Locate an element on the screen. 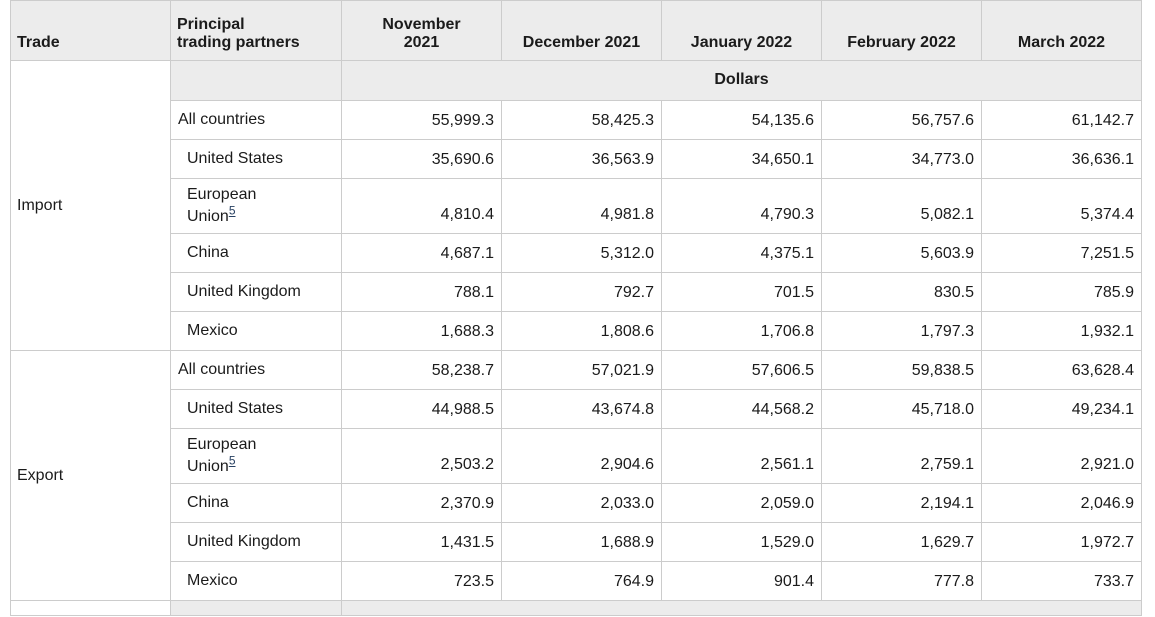 The height and width of the screenshot is (617, 1155). value-cell: 45,718.0 is located at coordinates (901, 409).